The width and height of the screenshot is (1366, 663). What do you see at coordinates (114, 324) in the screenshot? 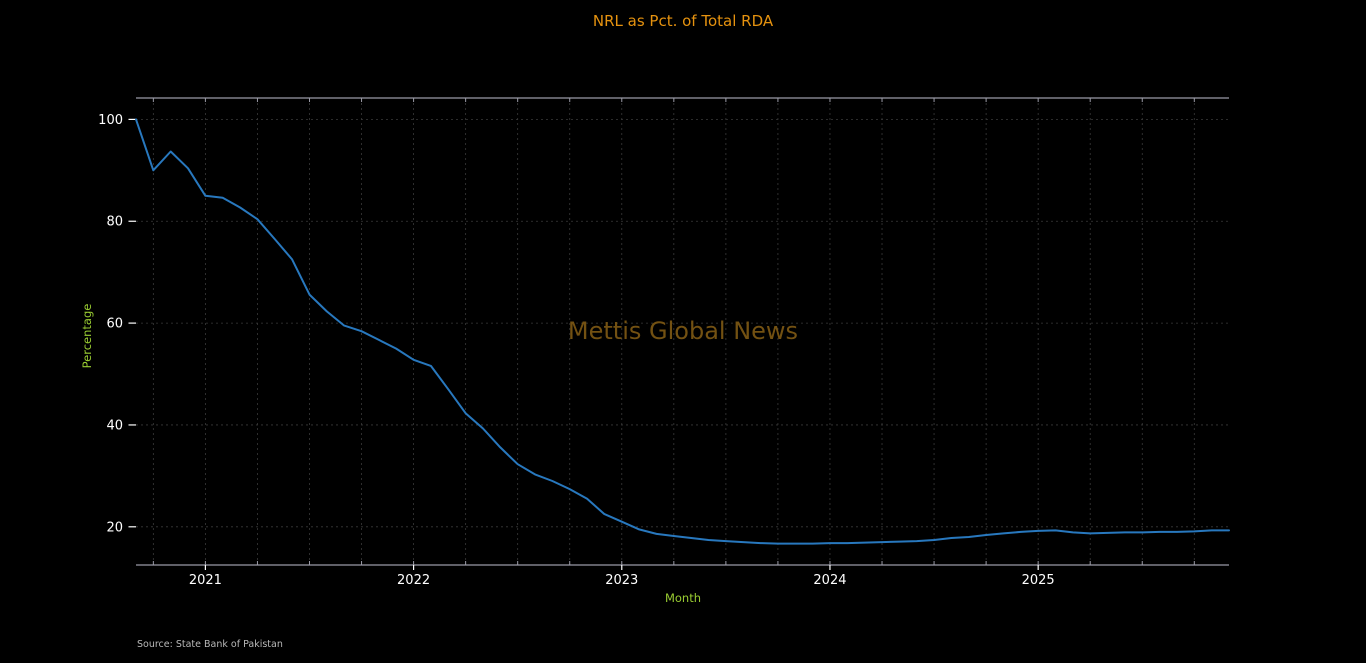
I see `y-tick-label: 60` at bounding box center [114, 324].